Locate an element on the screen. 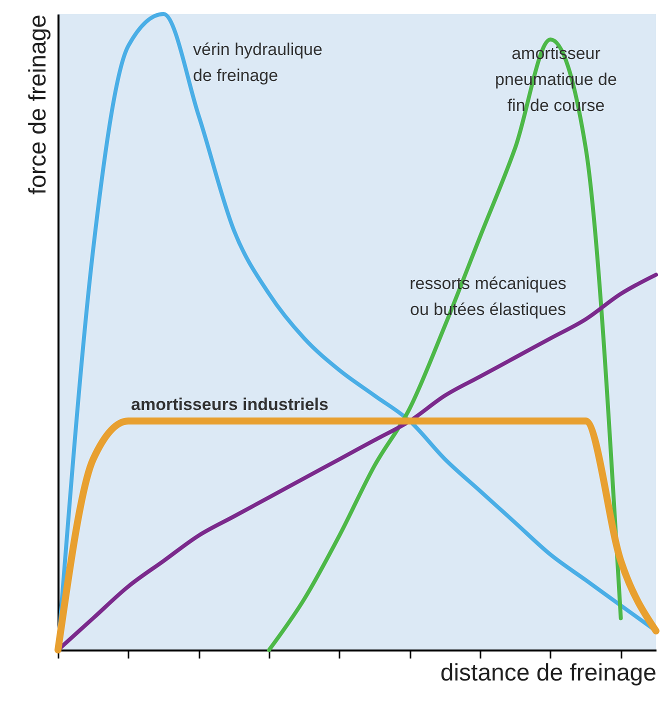 The width and height of the screenshot is (669, 708). series-label: vérin hydraulique de freinage is located at coordinates (257, 62).